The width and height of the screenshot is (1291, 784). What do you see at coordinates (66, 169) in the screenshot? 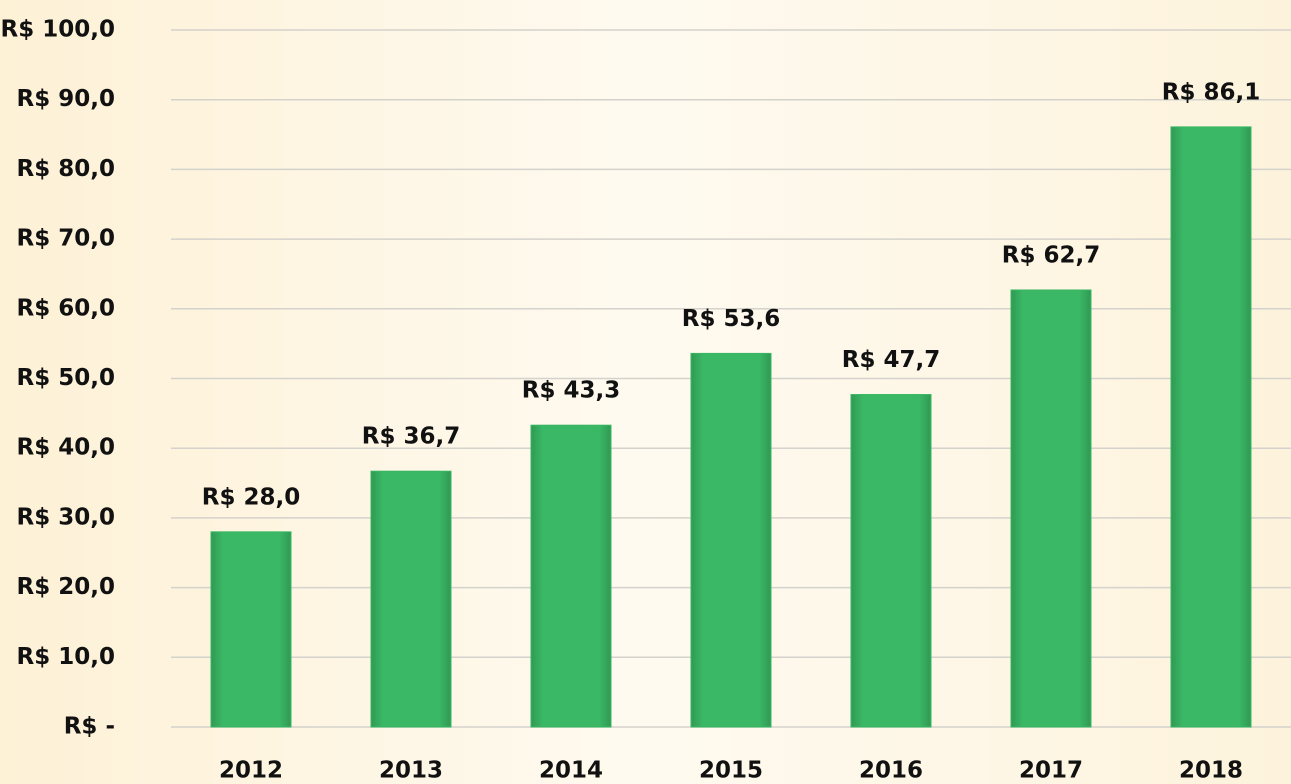
I see `y-tick-label: R$ 80,0` at bounding box center [66, 169].